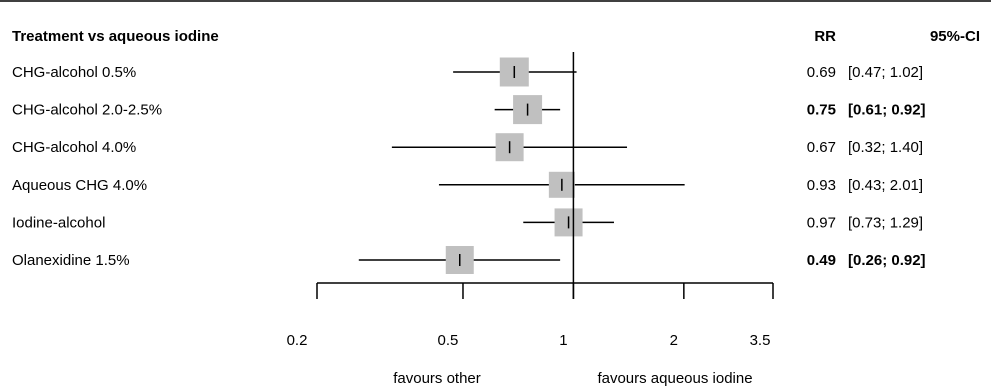  I want to click on study-label: CHG-alcohol 4.0%, so click(74, 147).